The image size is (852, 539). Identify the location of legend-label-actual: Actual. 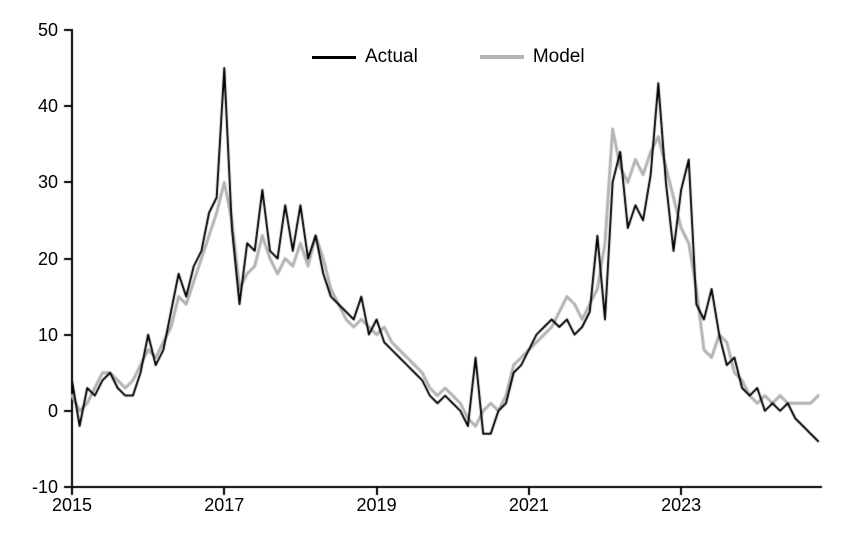
(391, 56).